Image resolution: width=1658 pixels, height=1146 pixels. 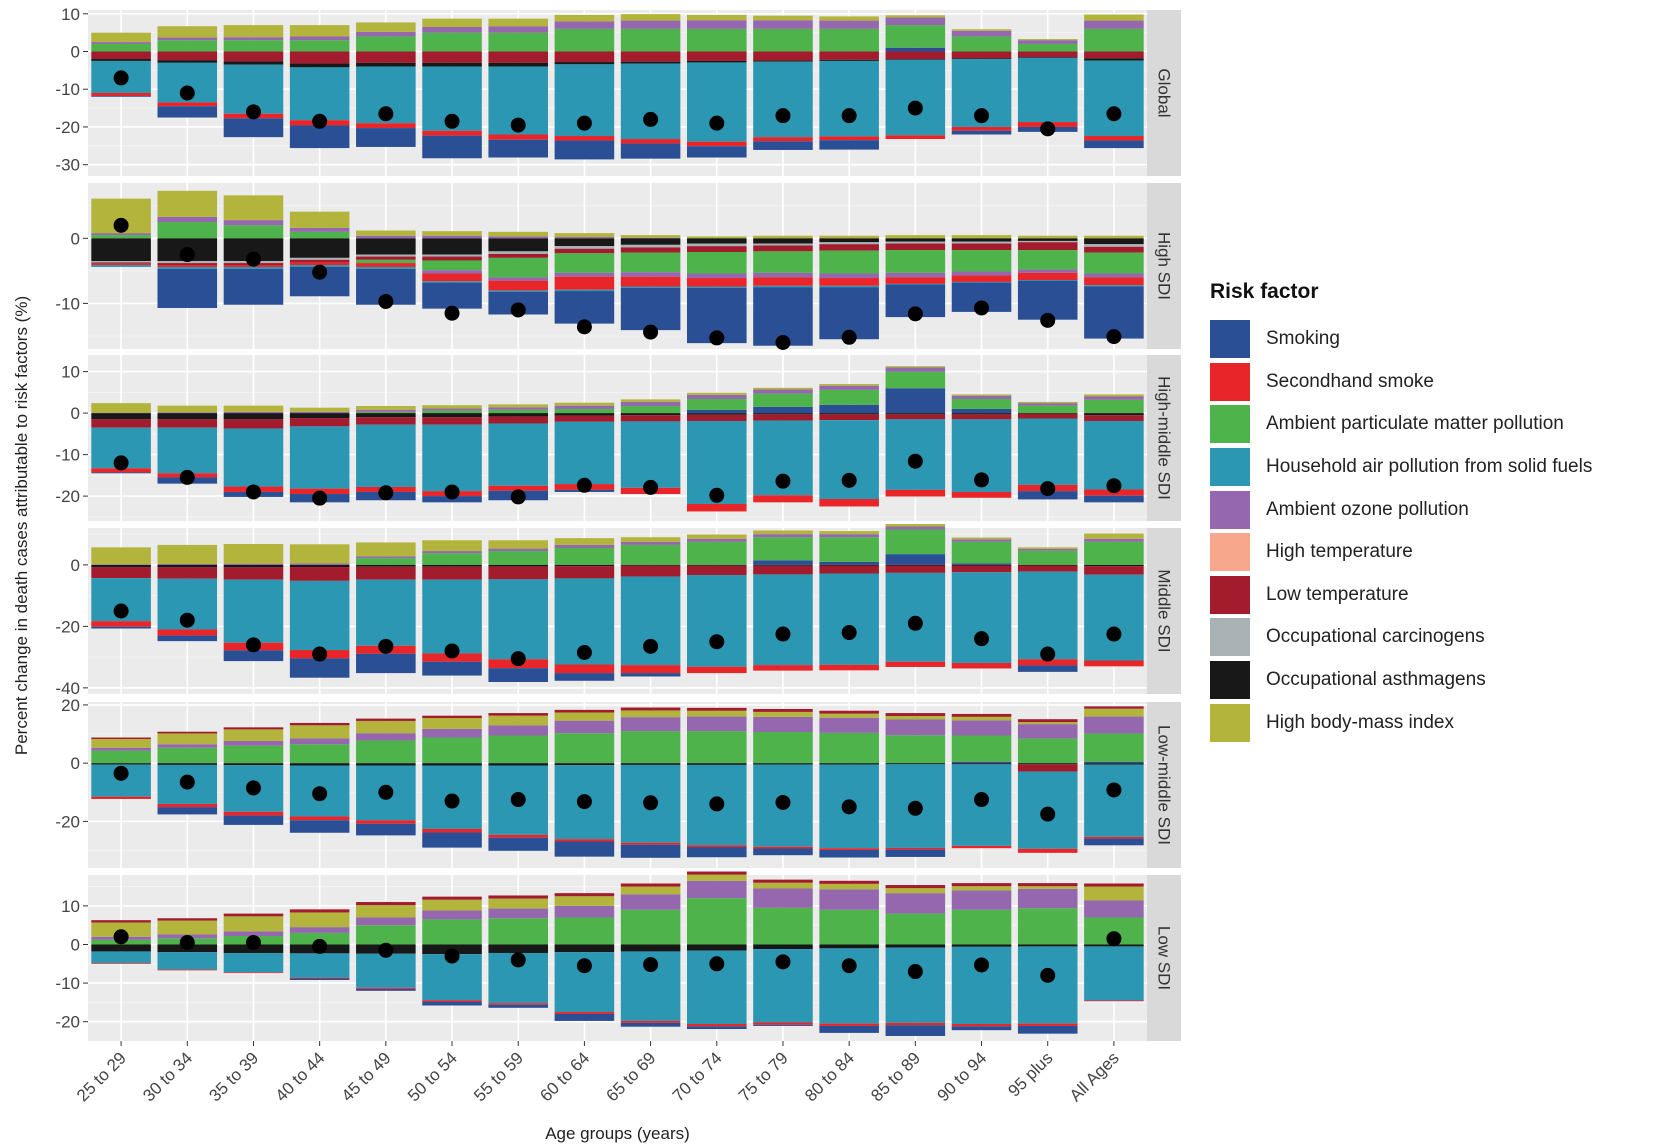 I want to click on x-tick-label: 55 to 59, so click(x=498, y=1076).